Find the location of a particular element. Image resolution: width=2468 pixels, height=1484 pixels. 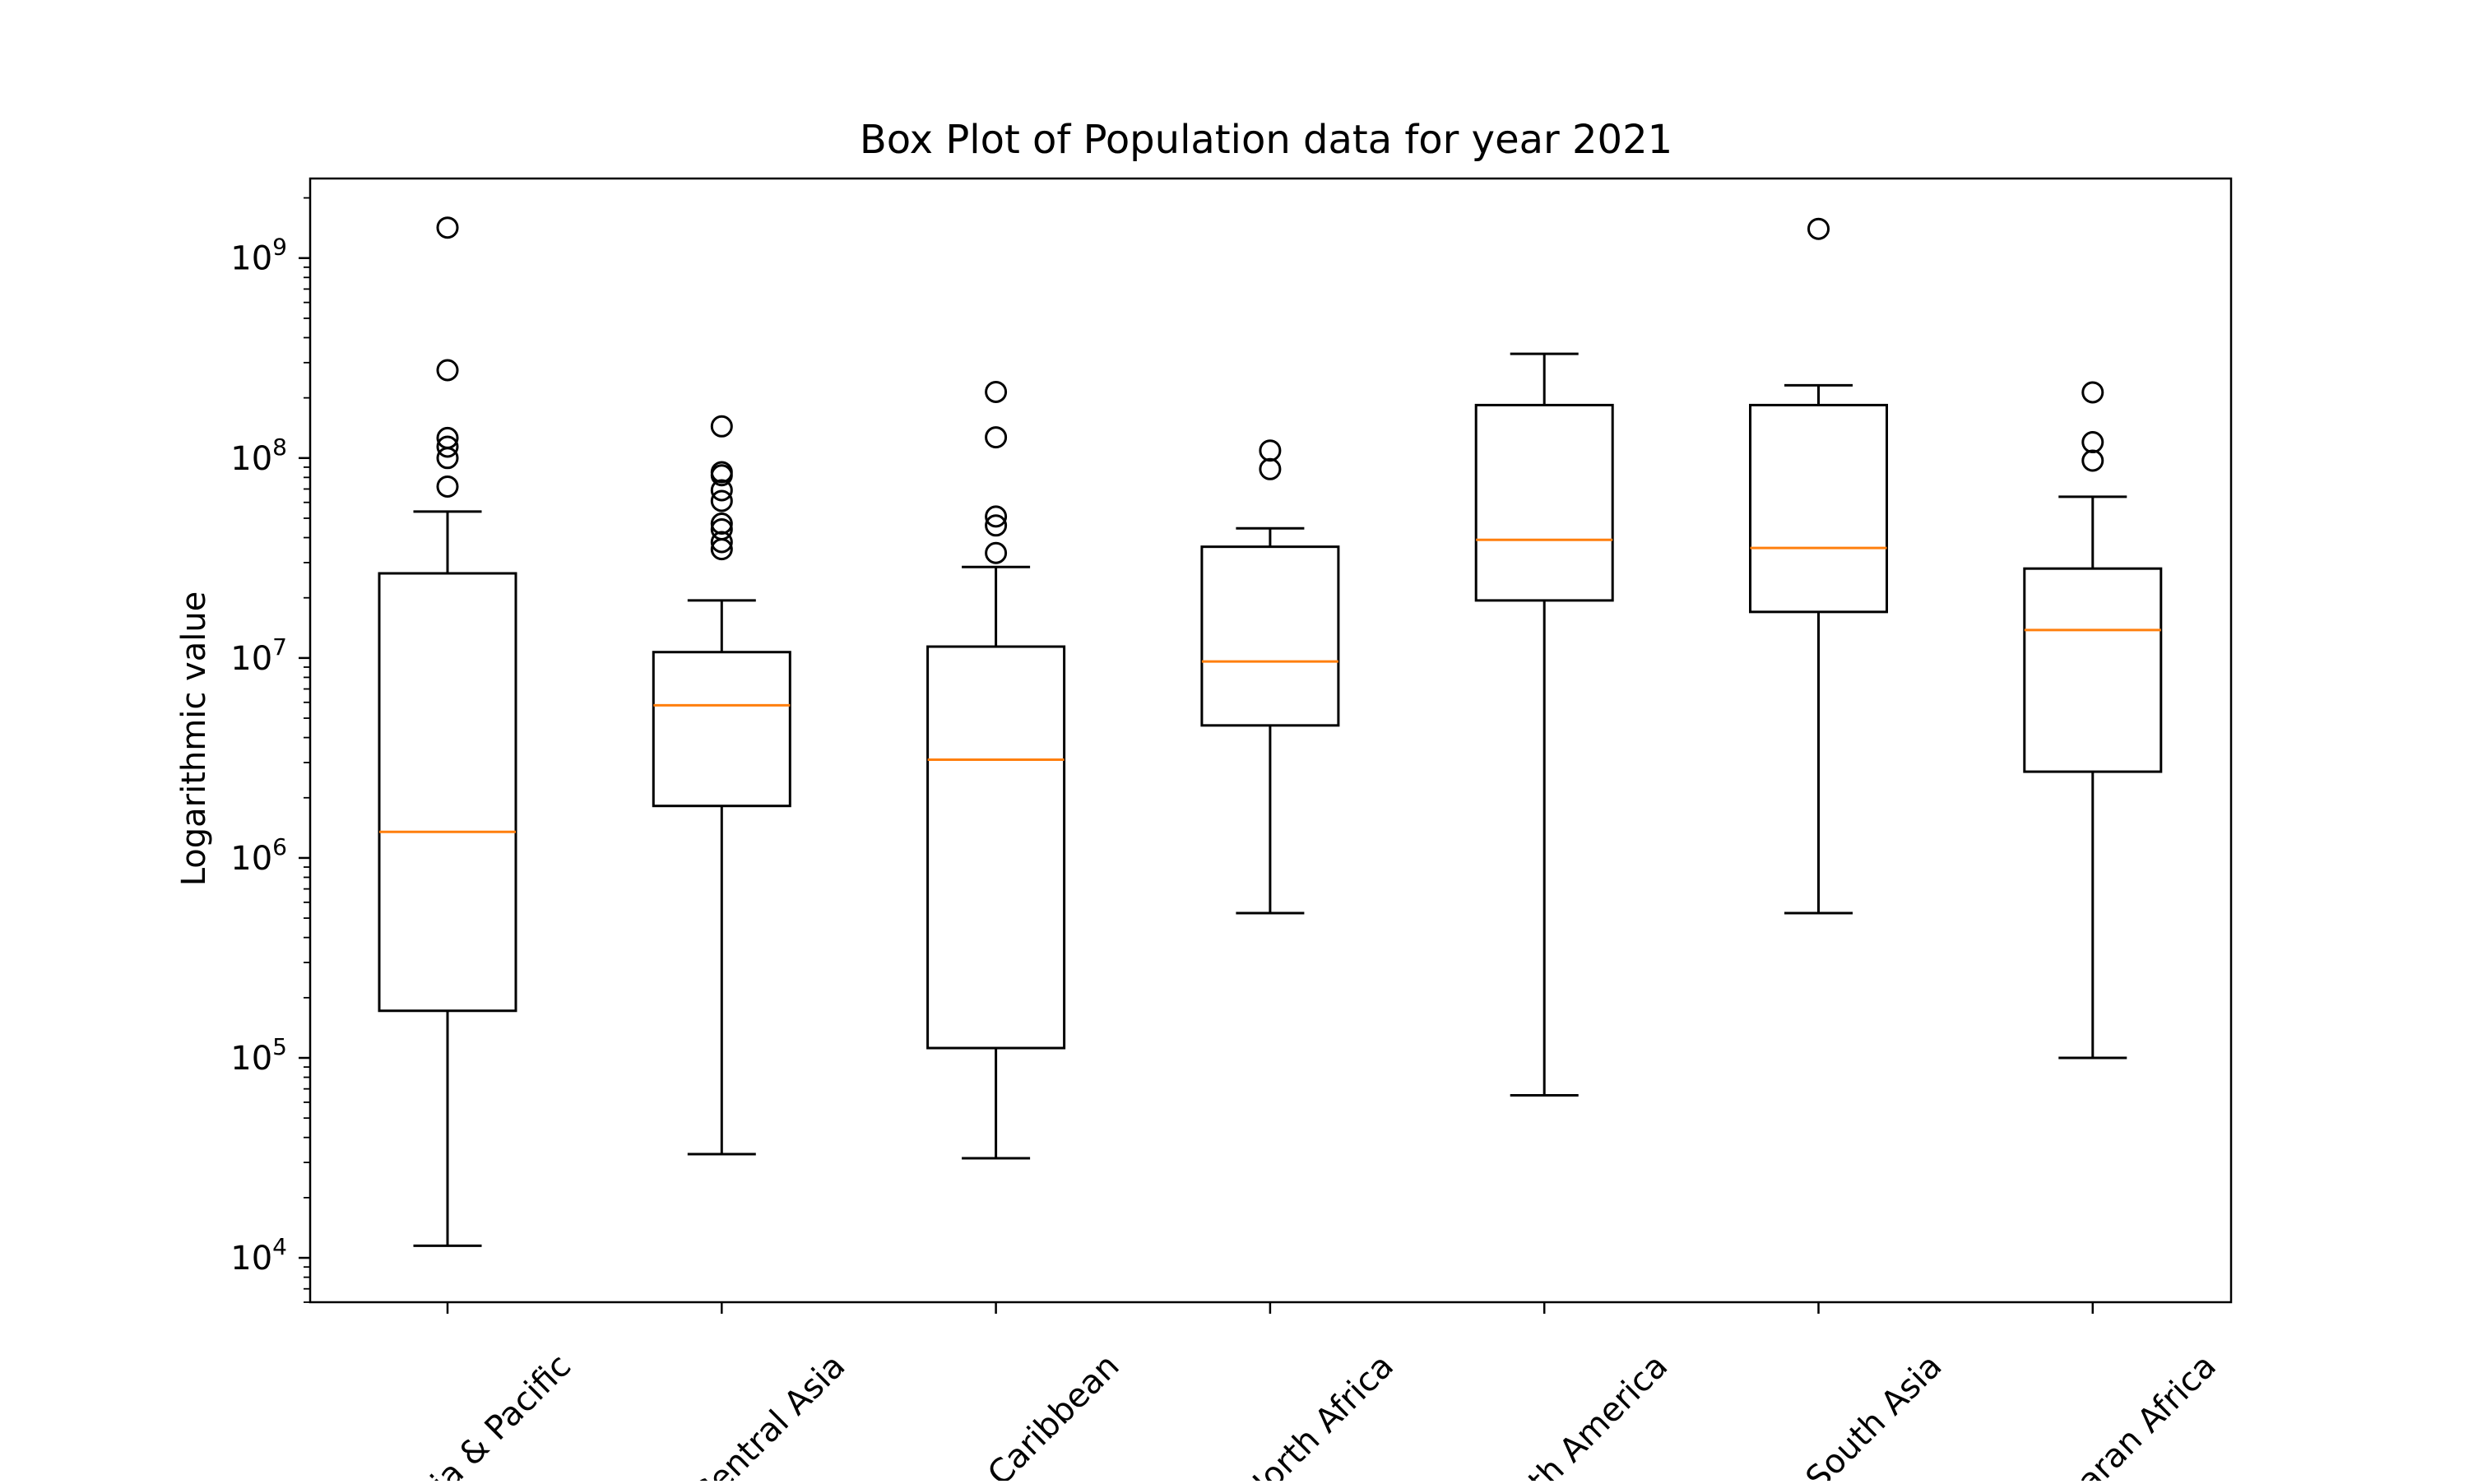

y-tick-label-exponent: 4 is located at coordinates (279, 1246).